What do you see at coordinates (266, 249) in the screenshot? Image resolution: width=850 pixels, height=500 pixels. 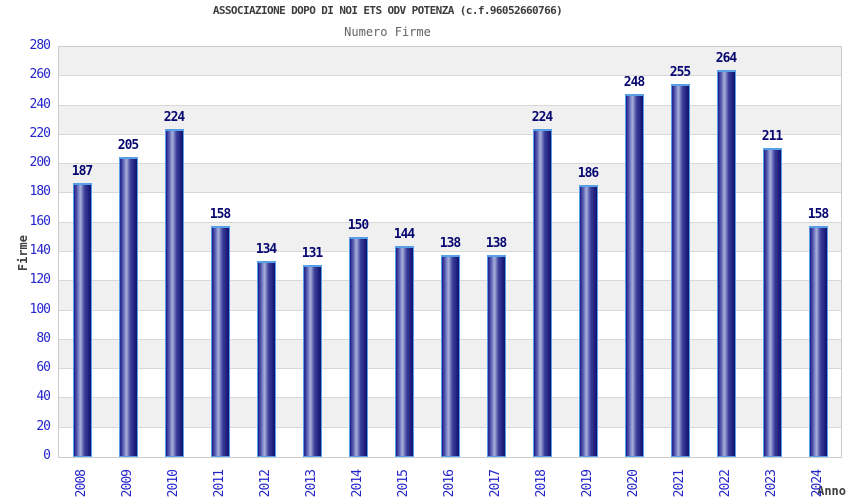 I see `bar-value-label: 134` at bounding box center [266, 249].